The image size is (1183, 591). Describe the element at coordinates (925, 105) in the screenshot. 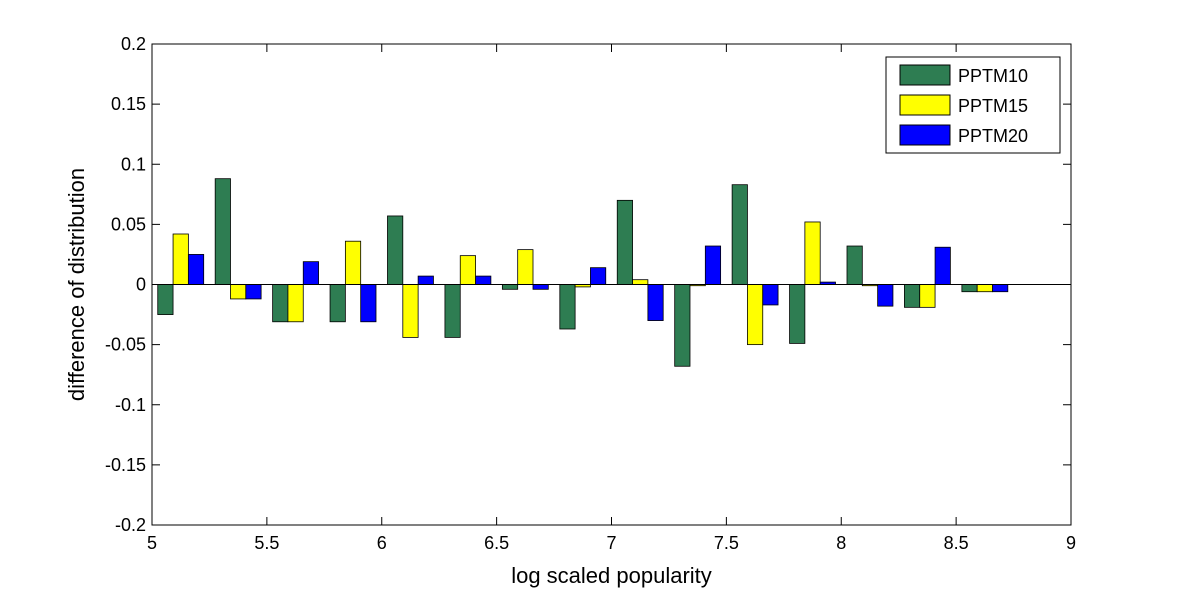

I see `legend-swatch-pptm15` at that location.